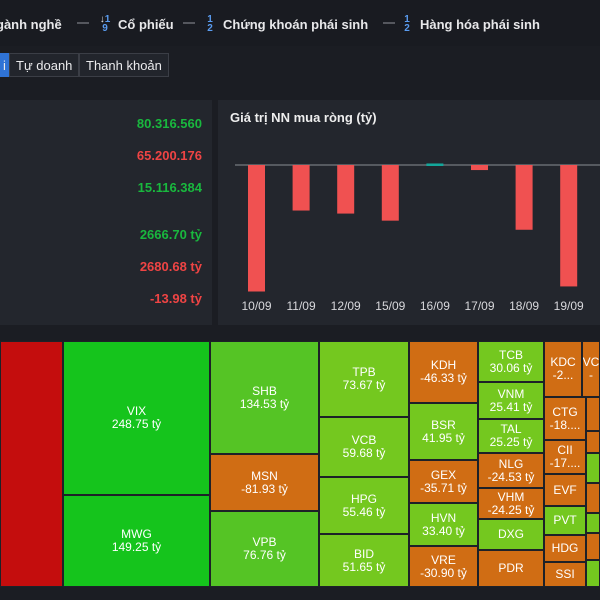 The height and width of the screenshot is (600, 600). I want to click on nav-stocks: ↓1 9 Cổ phiếu, so click(135, 24).